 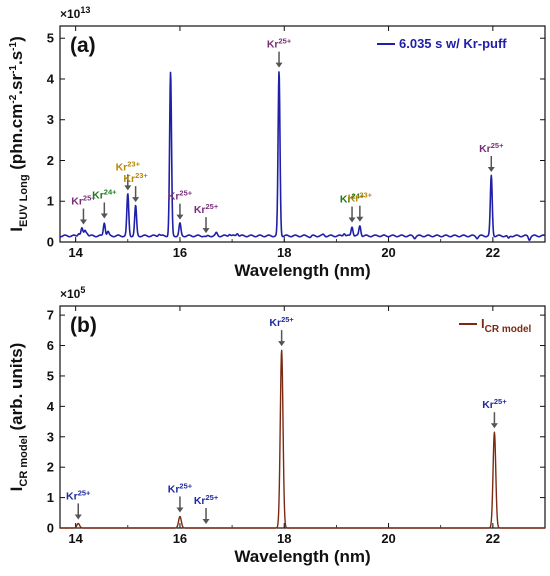 What do you see at coordinates (506, 325) in the screenshot?
I see `legend-label: ICR model` at bounding box center [506, 325].